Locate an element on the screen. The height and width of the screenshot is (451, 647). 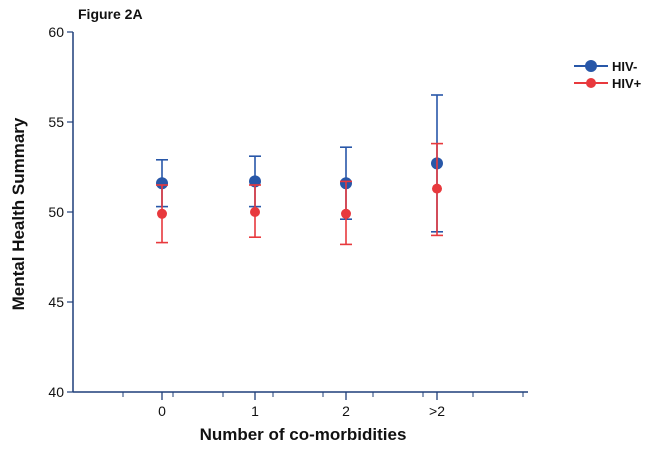
x-tick-label: >2 is located at coordinates (437, 411).